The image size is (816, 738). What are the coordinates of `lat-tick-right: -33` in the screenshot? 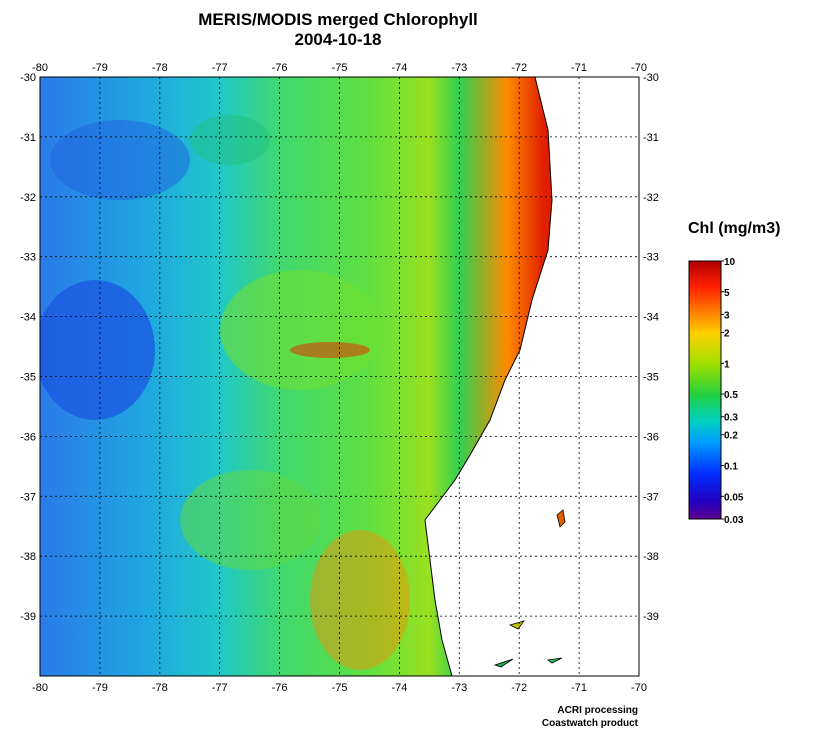 It's located at (651, 258).